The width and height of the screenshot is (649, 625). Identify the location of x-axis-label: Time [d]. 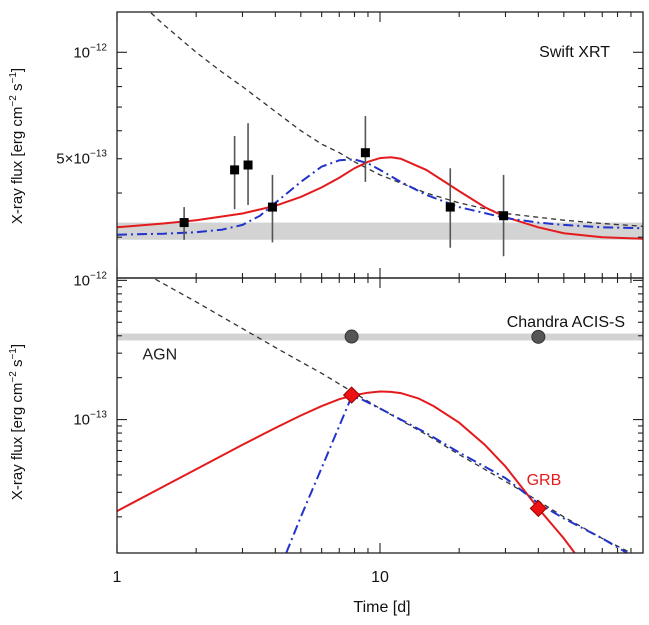
(381, 607).